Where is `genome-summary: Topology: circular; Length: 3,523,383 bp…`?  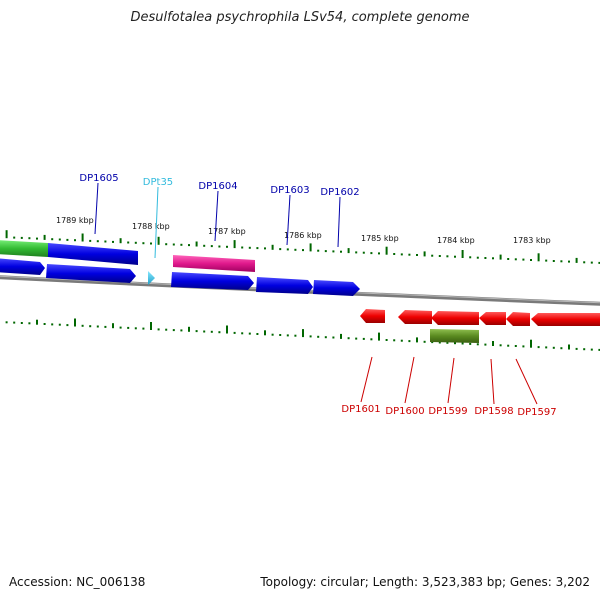
genome-summary: Topology: circular; Length: 3,523,383 bp… is located at coordinates (425, 582).